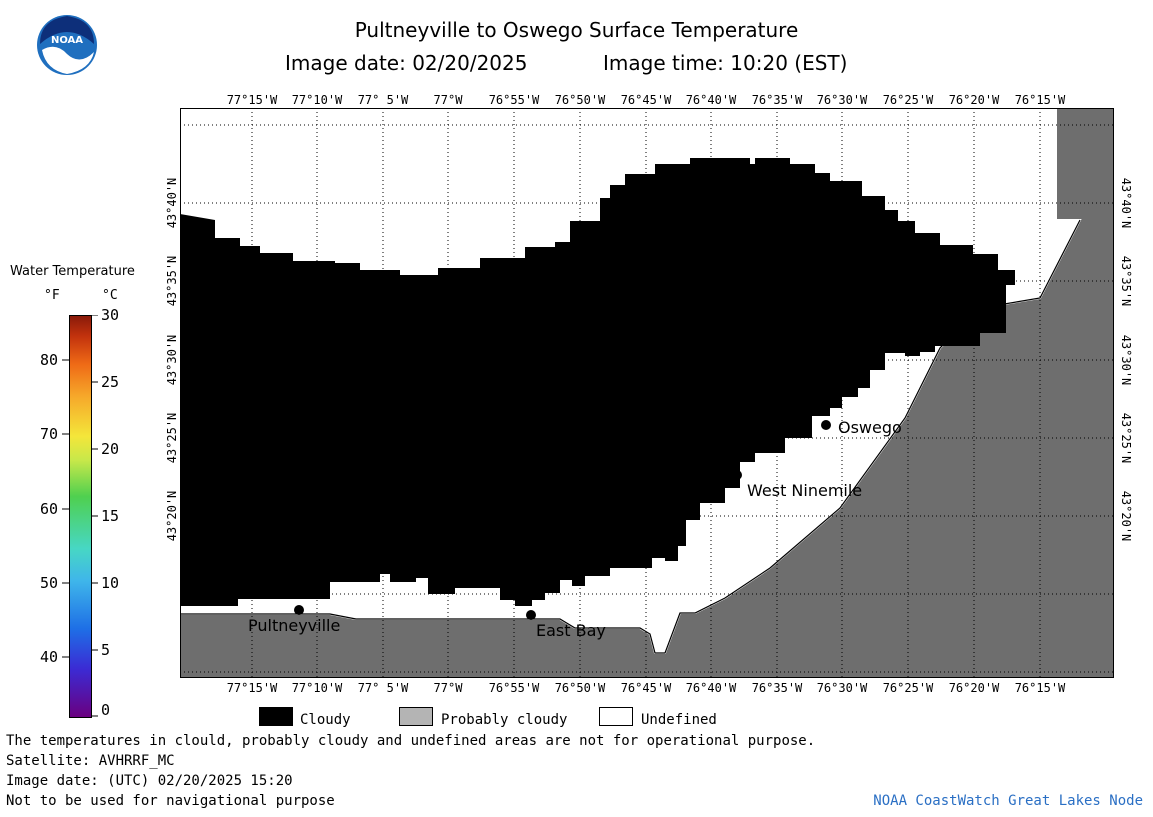  I want to click on lon-label-top: 77°15'W, so click(252, 100).